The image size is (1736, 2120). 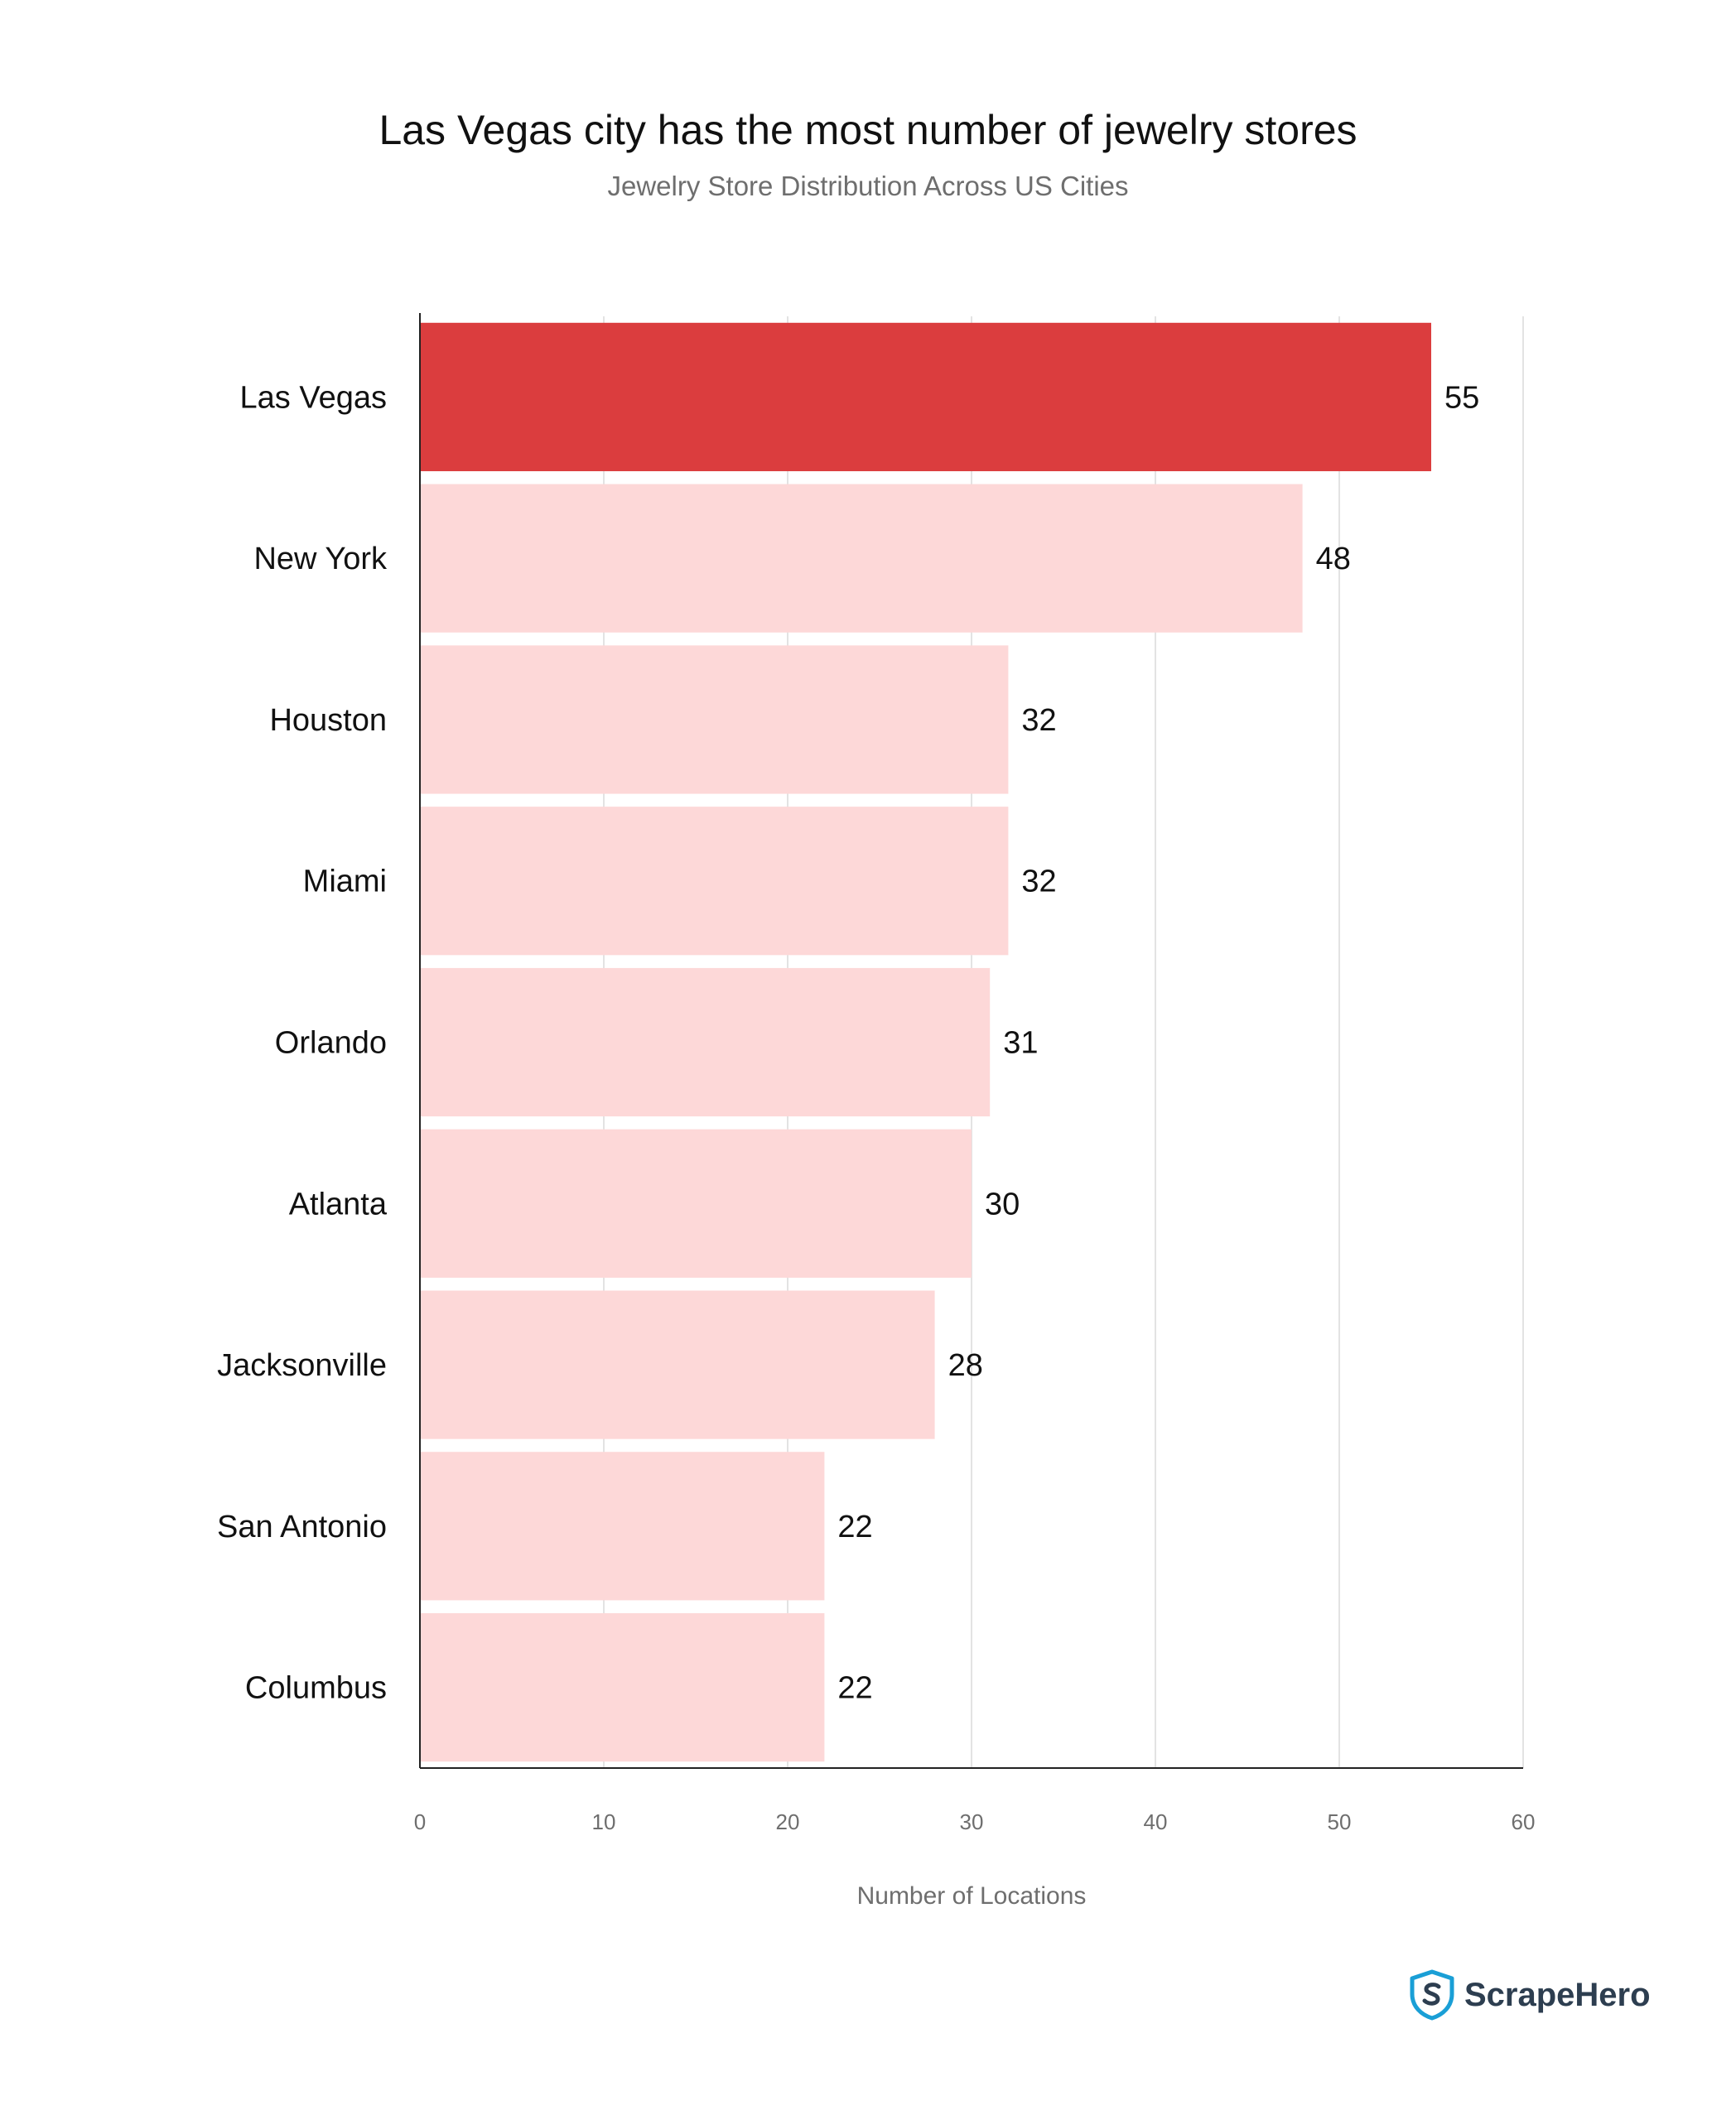 What do you see at coordinates (302, 1527) in the screenshot?
I see `category-label: San Antonio` at bounding box center [302, 1527].